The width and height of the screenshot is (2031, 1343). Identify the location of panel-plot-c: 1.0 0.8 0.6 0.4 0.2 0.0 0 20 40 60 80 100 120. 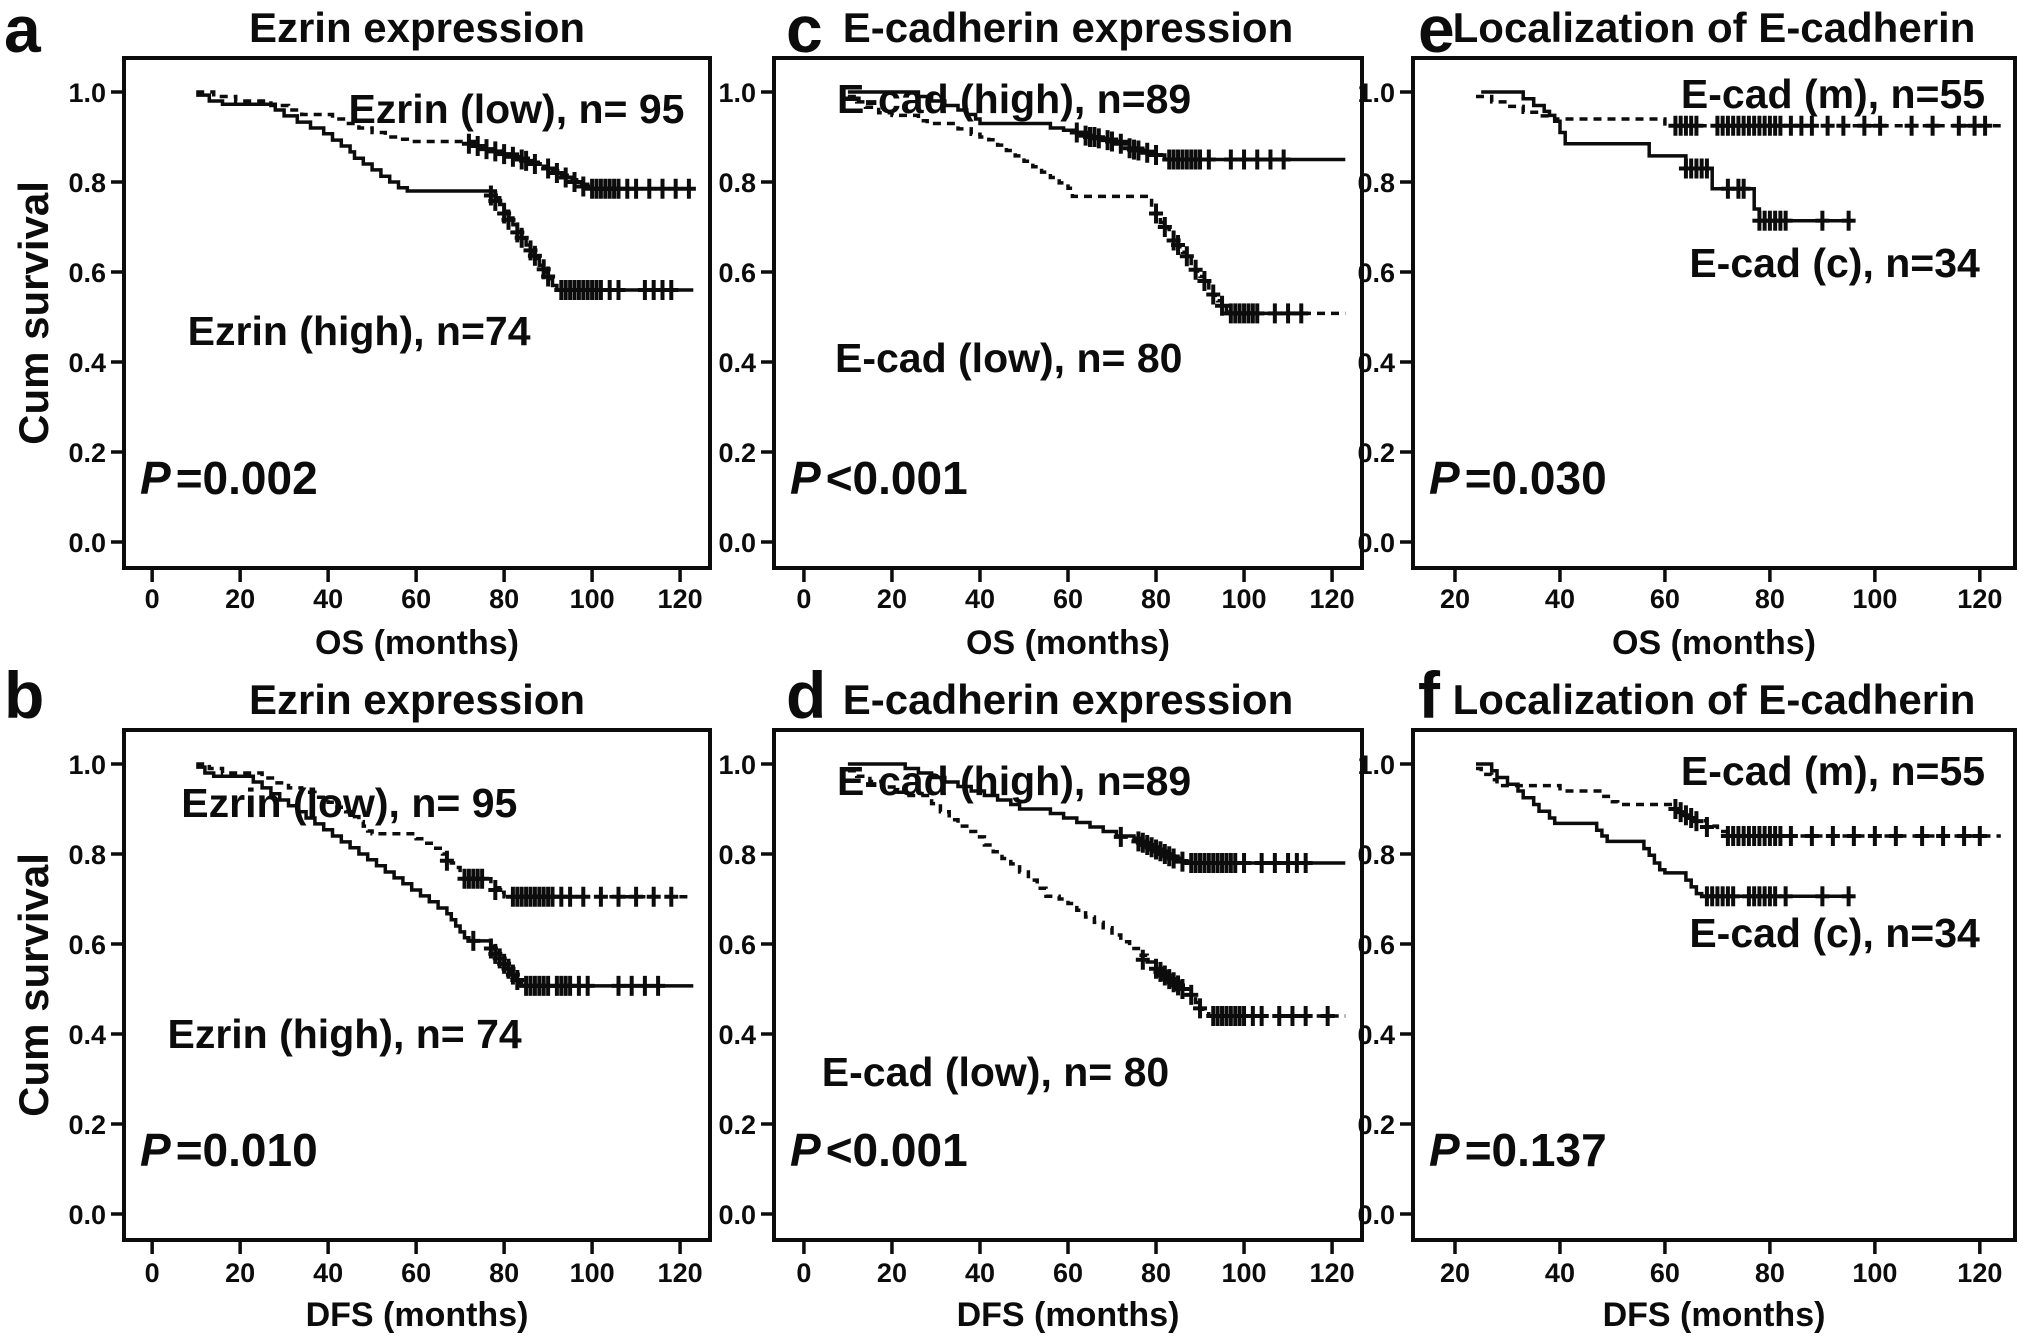
(1041, 335).